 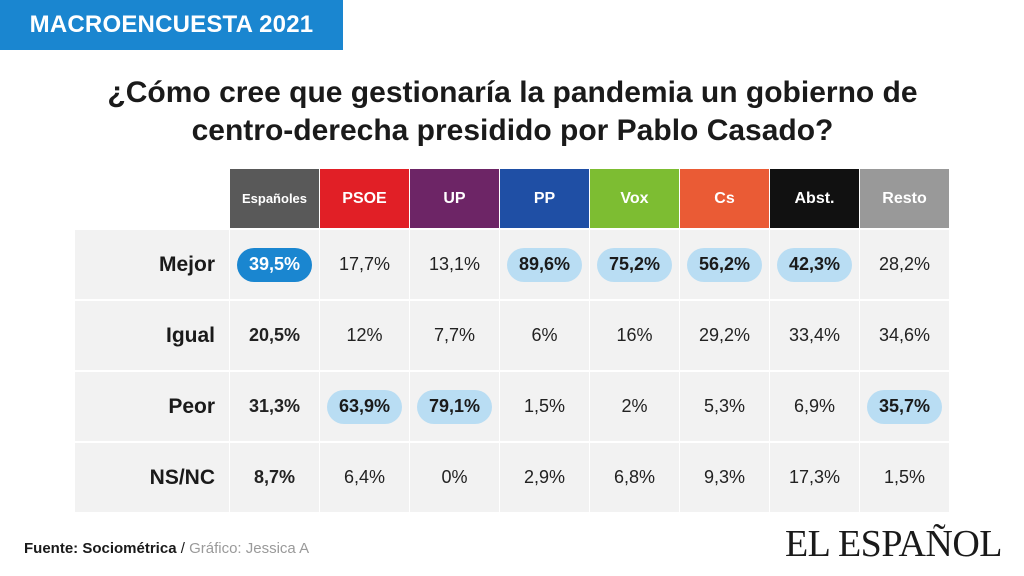 I want to click on table-cell: 29,2%, so click(x=724, y=335).